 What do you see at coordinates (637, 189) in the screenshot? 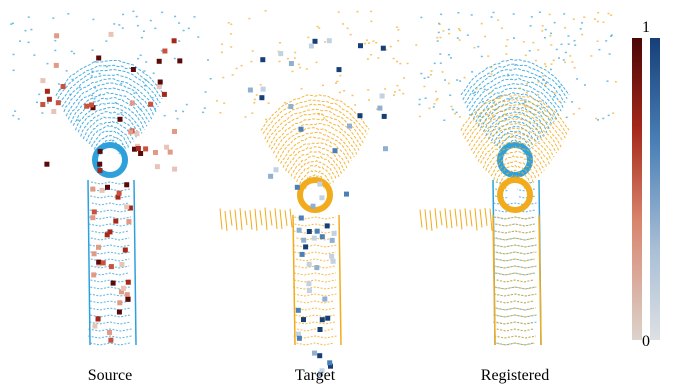
I see `colorbar-source` at bounding box center [637, 189].